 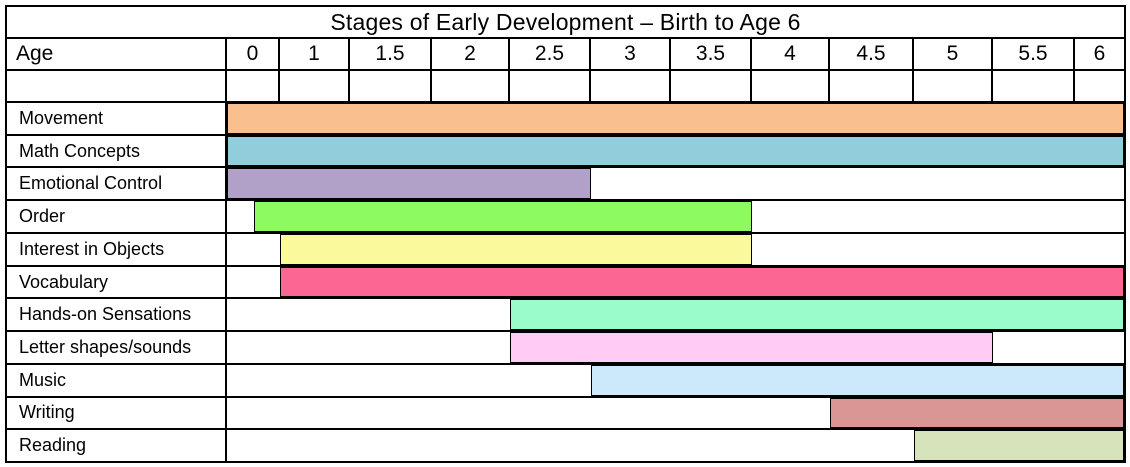 What do you see at coordinates (117, 86) in the screenshot?
I see `spacer-label-cell` at bounding box center [117, 86].